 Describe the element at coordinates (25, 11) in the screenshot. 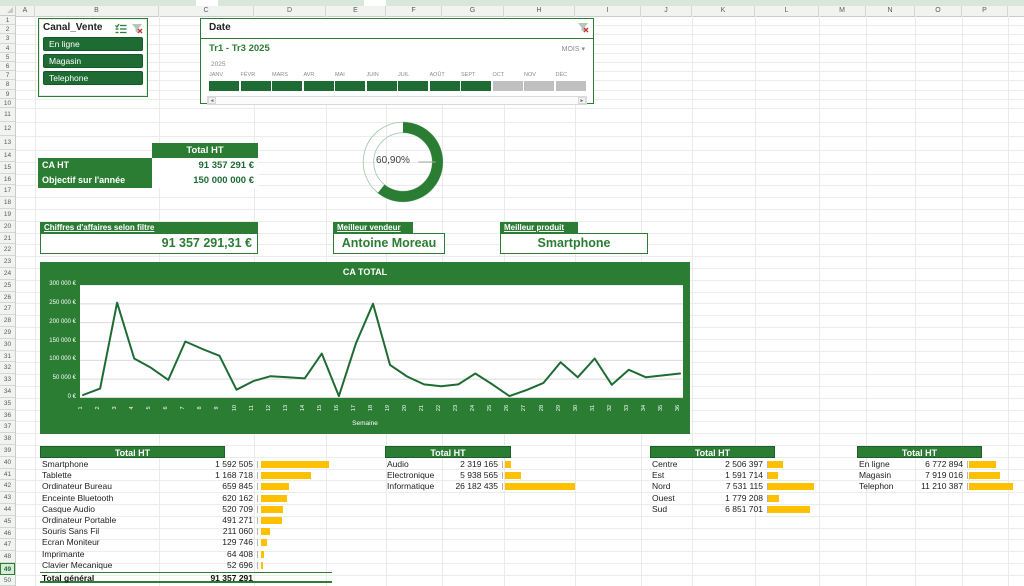

I see `column-header-A: A` at that location.